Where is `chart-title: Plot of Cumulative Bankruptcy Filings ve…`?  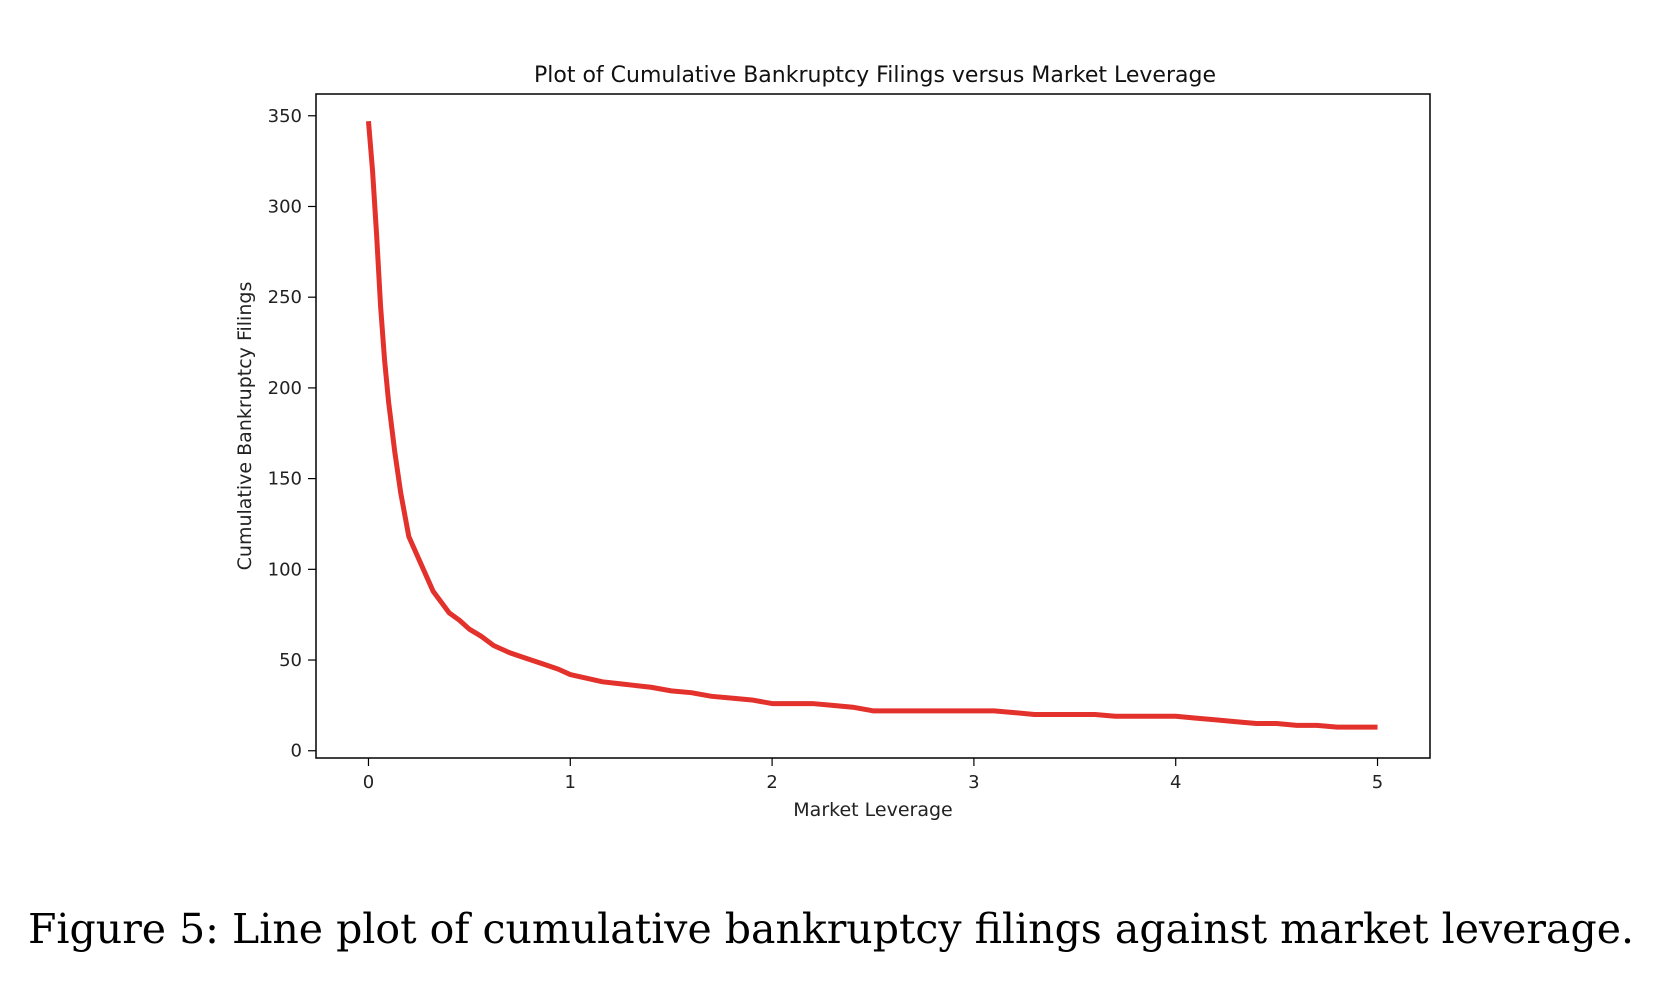
chart-title: Plot of Cumulative Bankruptcy Filings ve… is located at coordinates (875, 75).